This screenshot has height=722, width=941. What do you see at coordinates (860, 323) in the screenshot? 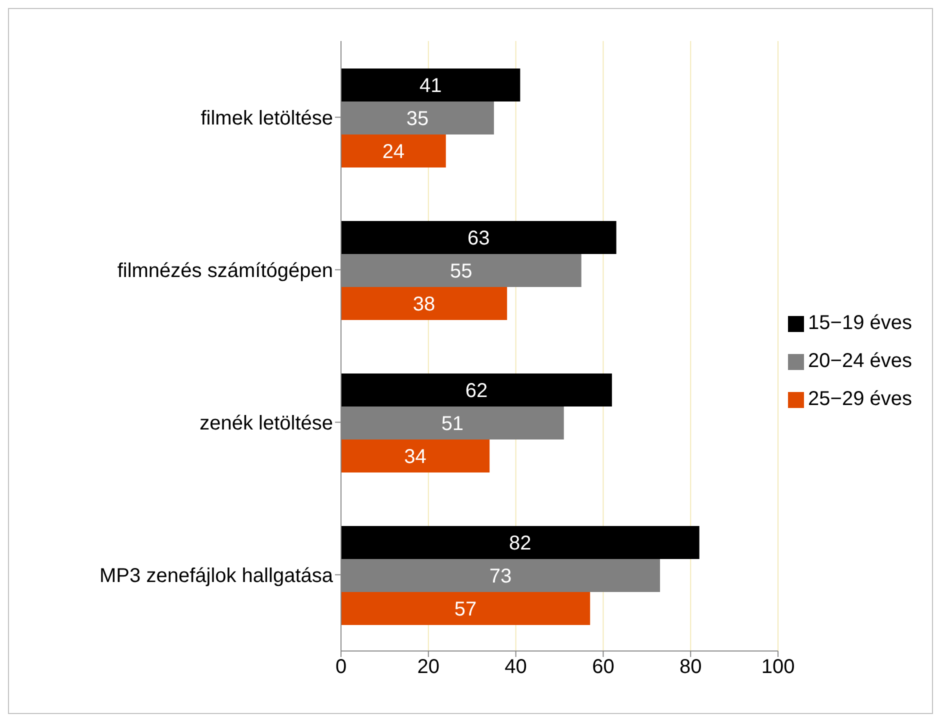
I see `legend-label: 15−19 éves` at bounding box center [860, 323].